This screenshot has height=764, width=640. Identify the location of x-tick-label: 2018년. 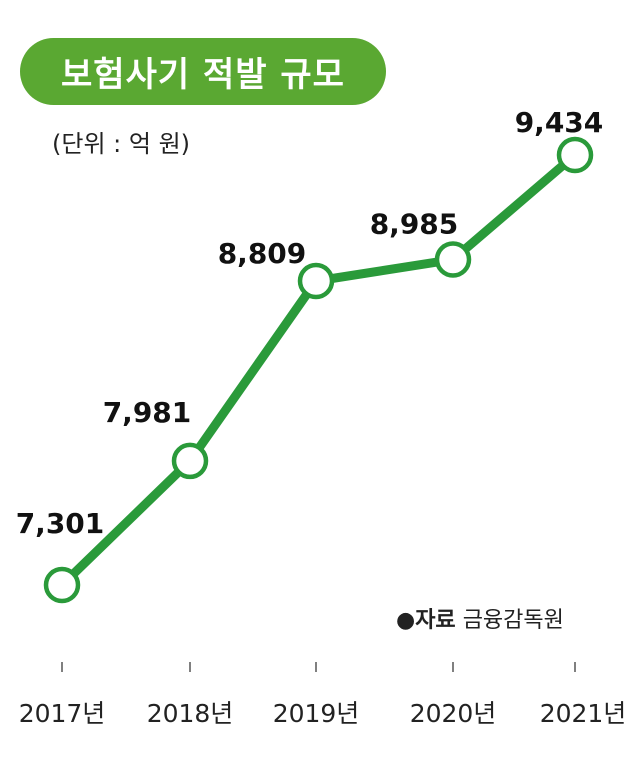
(190, 713).